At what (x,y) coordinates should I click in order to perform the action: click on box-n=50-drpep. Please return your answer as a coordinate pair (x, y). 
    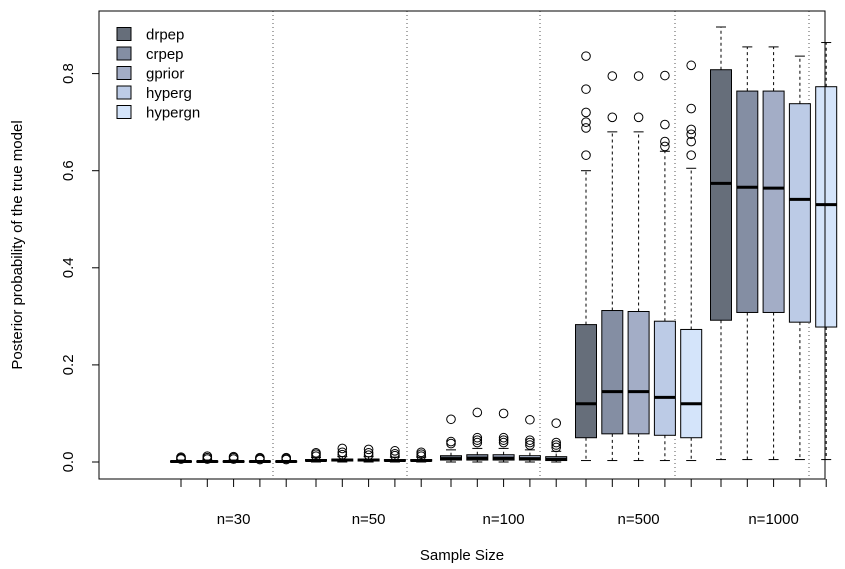
    Looking at the image, I should click on (316, 455).